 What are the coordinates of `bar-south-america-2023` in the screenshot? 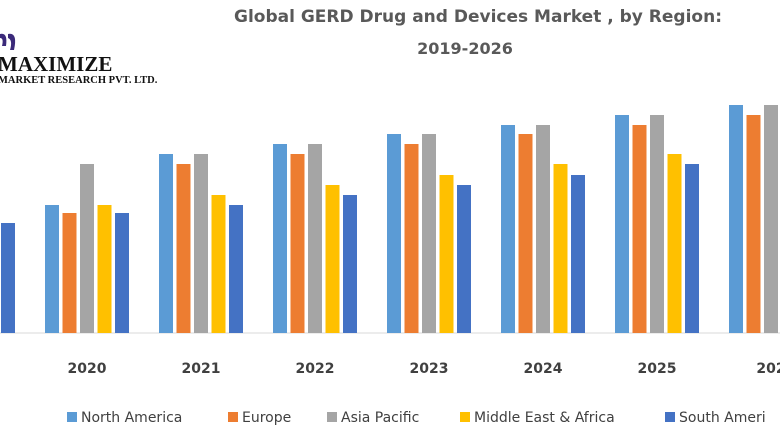 It's located at (464, 259).